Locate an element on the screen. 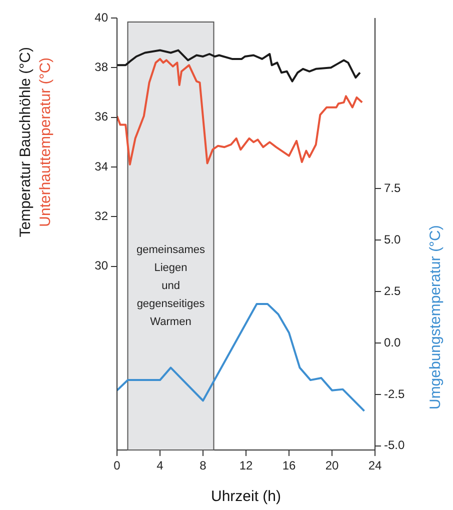 Image resolution: width=453 pixels, height=510 pixels. y2-tick-label: -5.0 is located at coordinates (395, 445).